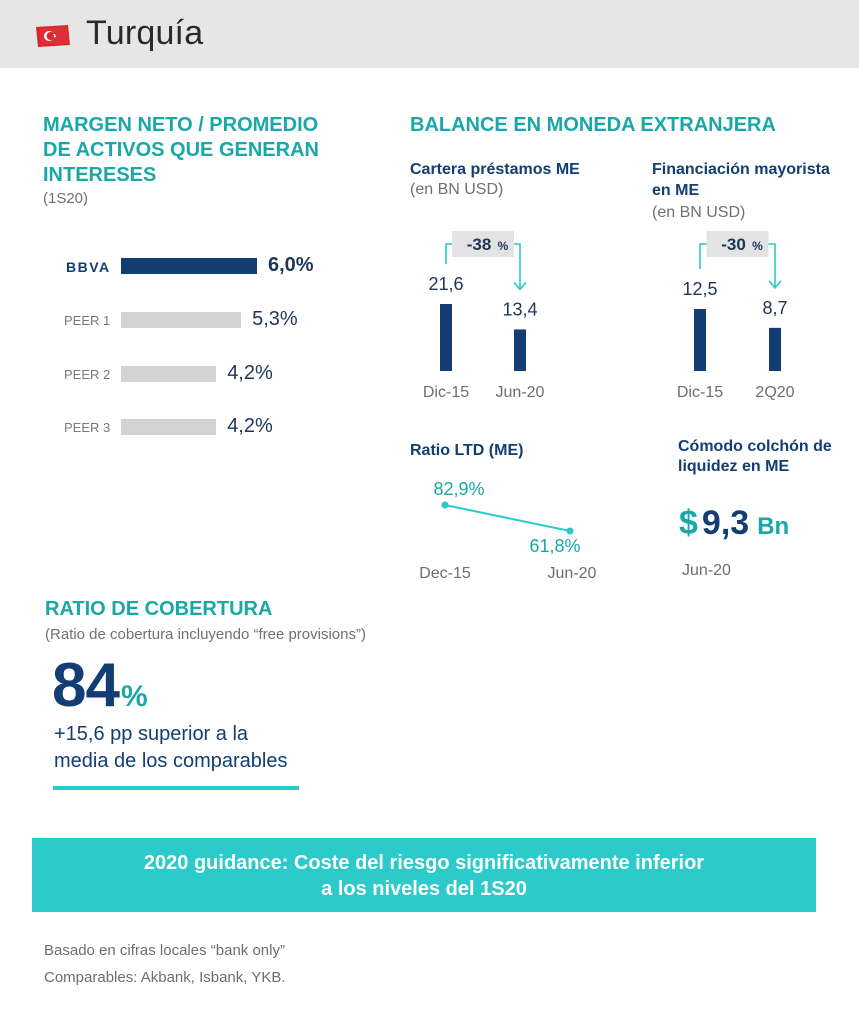 The image size is (859, 1024). I want to click on loans-category-label-0: Dic-15, so click(446, 392).